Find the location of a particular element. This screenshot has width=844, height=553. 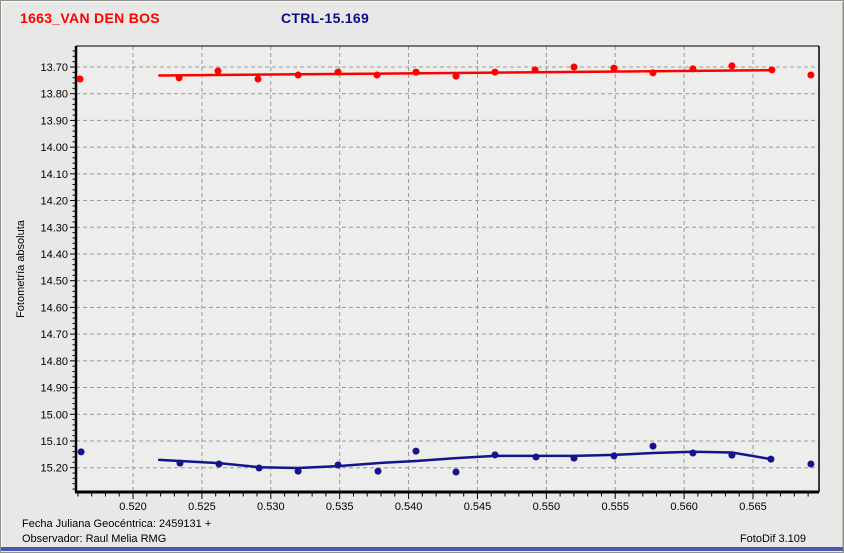

observer-label: Observador: Raul Melia RMG is located at coordinates (94, 539).